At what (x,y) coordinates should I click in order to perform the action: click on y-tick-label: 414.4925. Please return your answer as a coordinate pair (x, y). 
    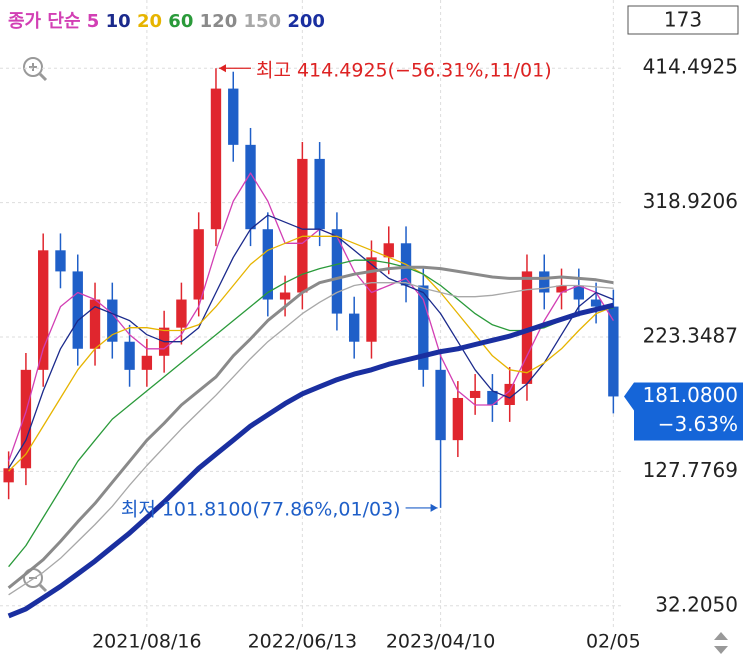
    Looking at the image, I should click on (690, 67).